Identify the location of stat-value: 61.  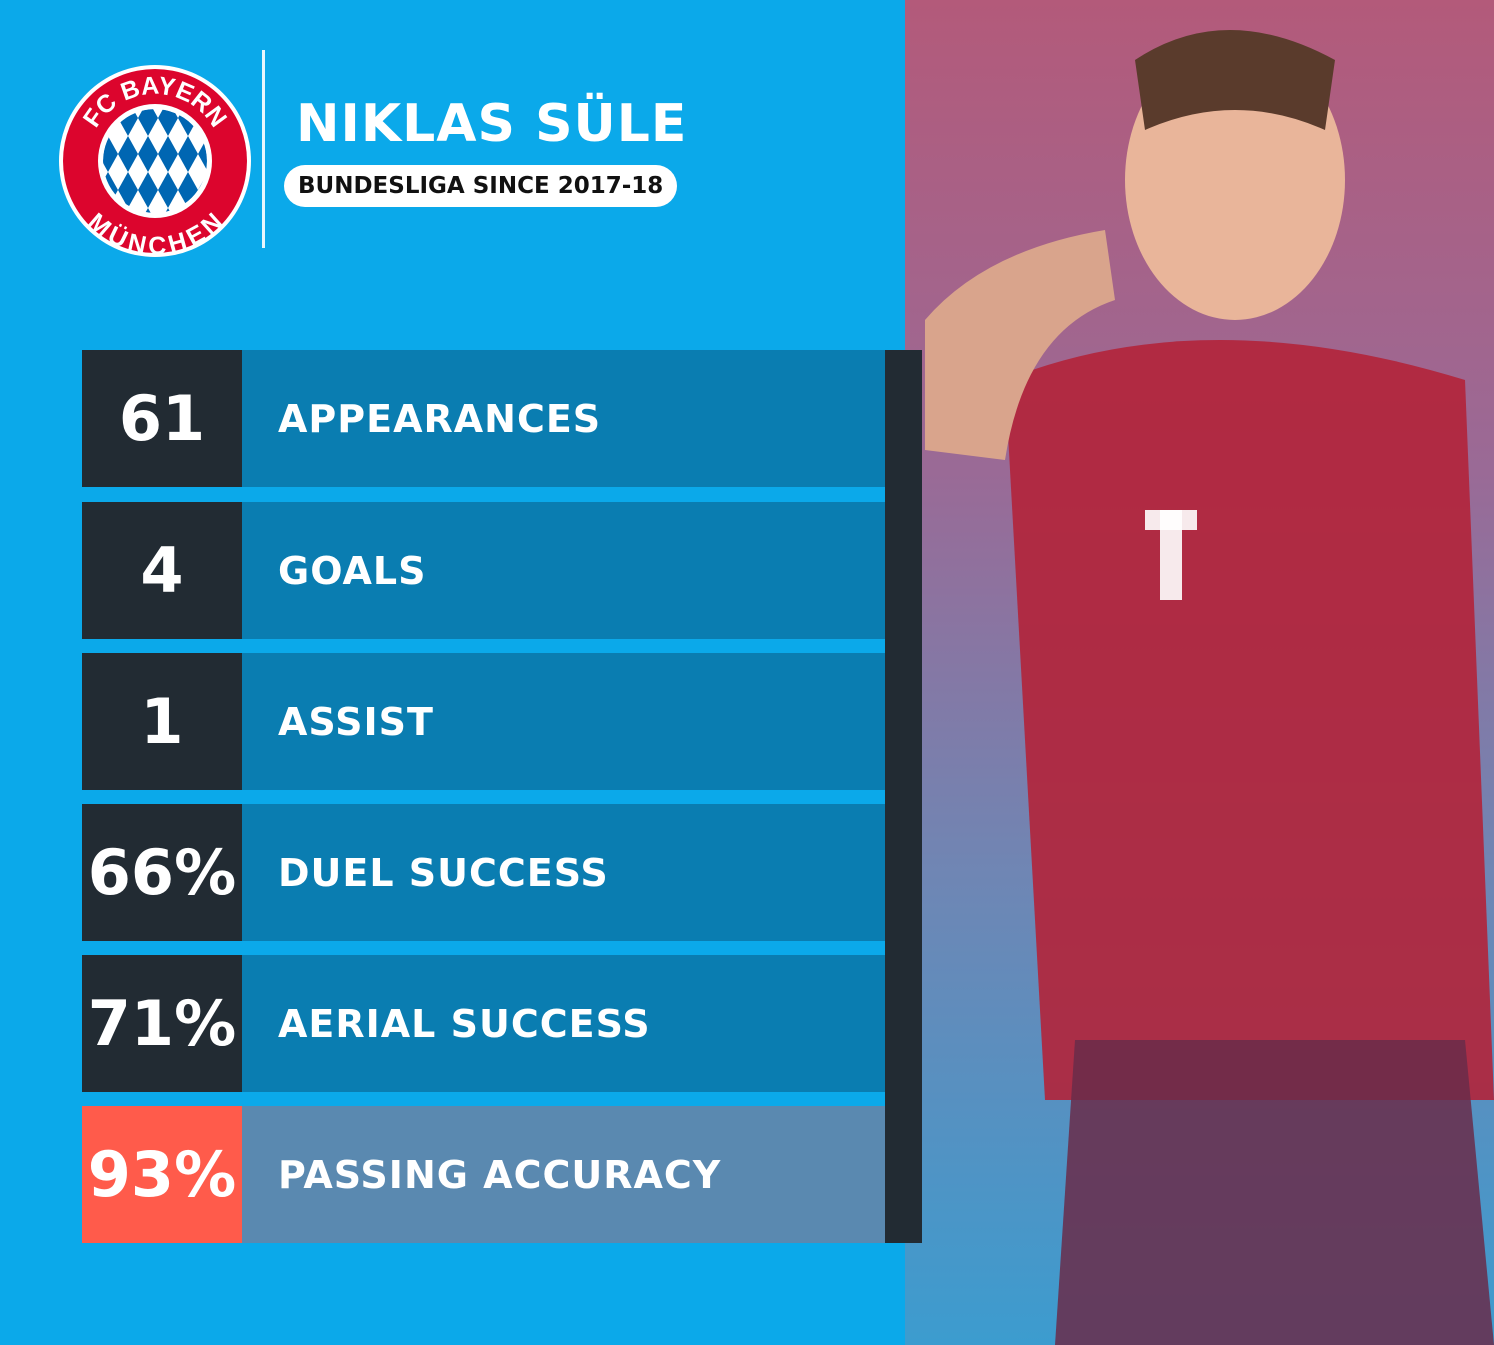
(162, 418).